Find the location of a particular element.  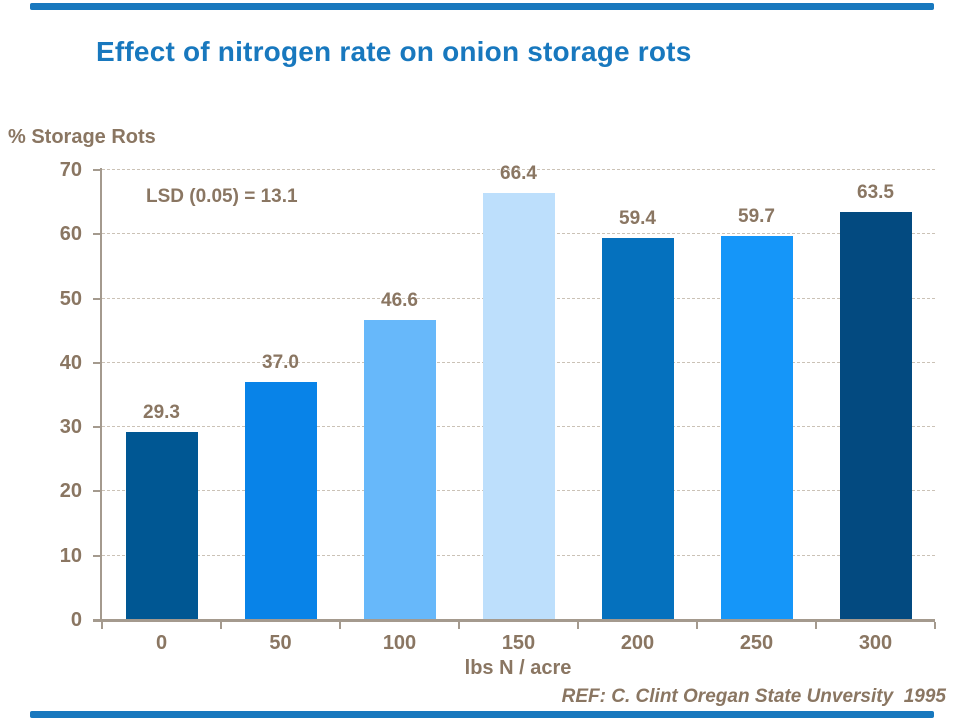

y-tick-label-70: 70 is located at coordinates (70, 170).